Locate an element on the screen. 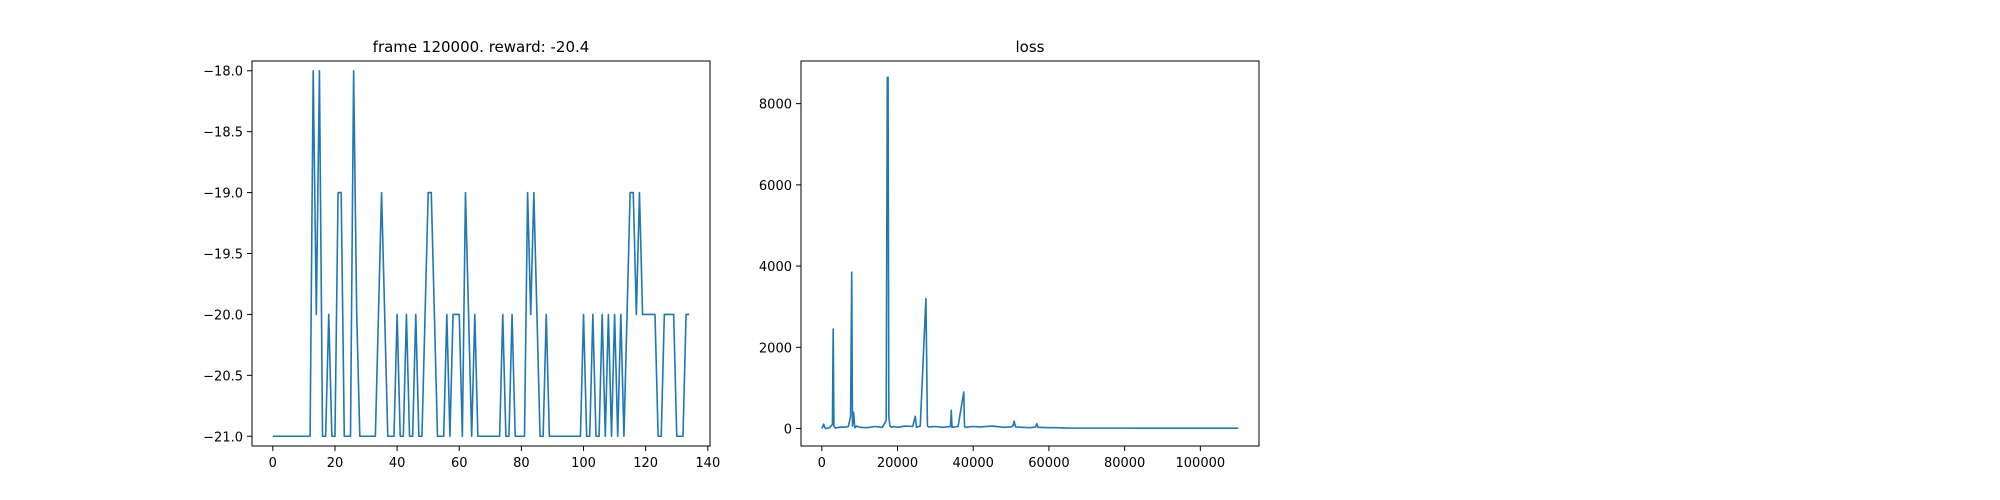  reward-chart-y-tick-label: −18.5 is located at coordinates (223, 133).